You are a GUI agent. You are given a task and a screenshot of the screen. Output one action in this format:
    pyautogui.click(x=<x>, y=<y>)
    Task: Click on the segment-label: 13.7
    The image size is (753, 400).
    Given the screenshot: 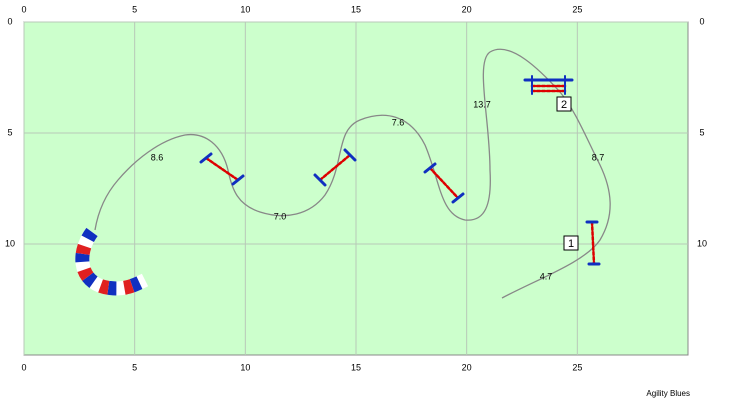 What is the action you would take?
    pyautogui.click(x=482, y=104)
    